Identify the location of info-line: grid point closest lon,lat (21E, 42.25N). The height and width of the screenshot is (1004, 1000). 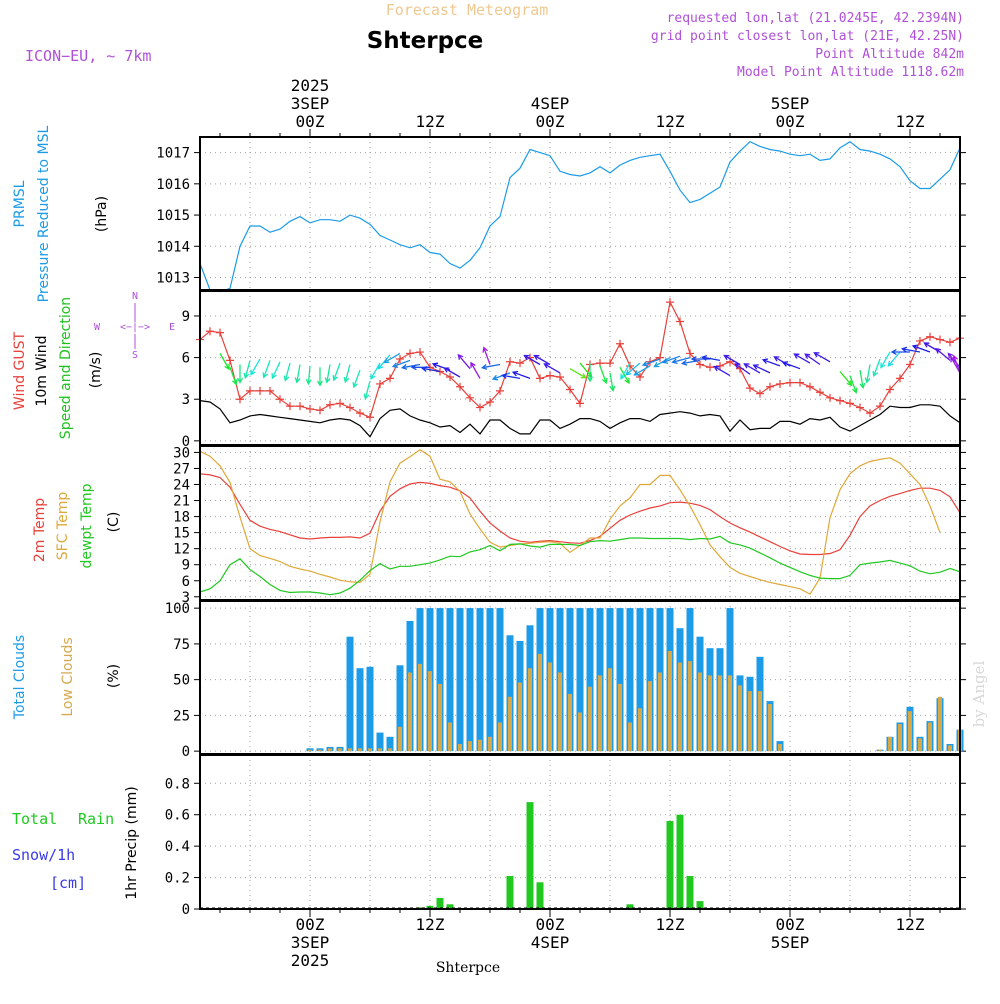
(807, 36).